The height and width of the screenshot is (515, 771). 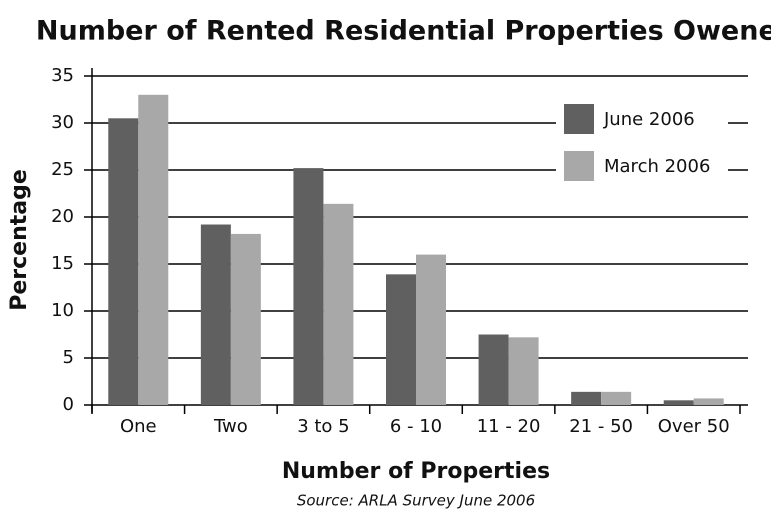 I want to click on y-tick-label: 30, so click(x=62, y=122).